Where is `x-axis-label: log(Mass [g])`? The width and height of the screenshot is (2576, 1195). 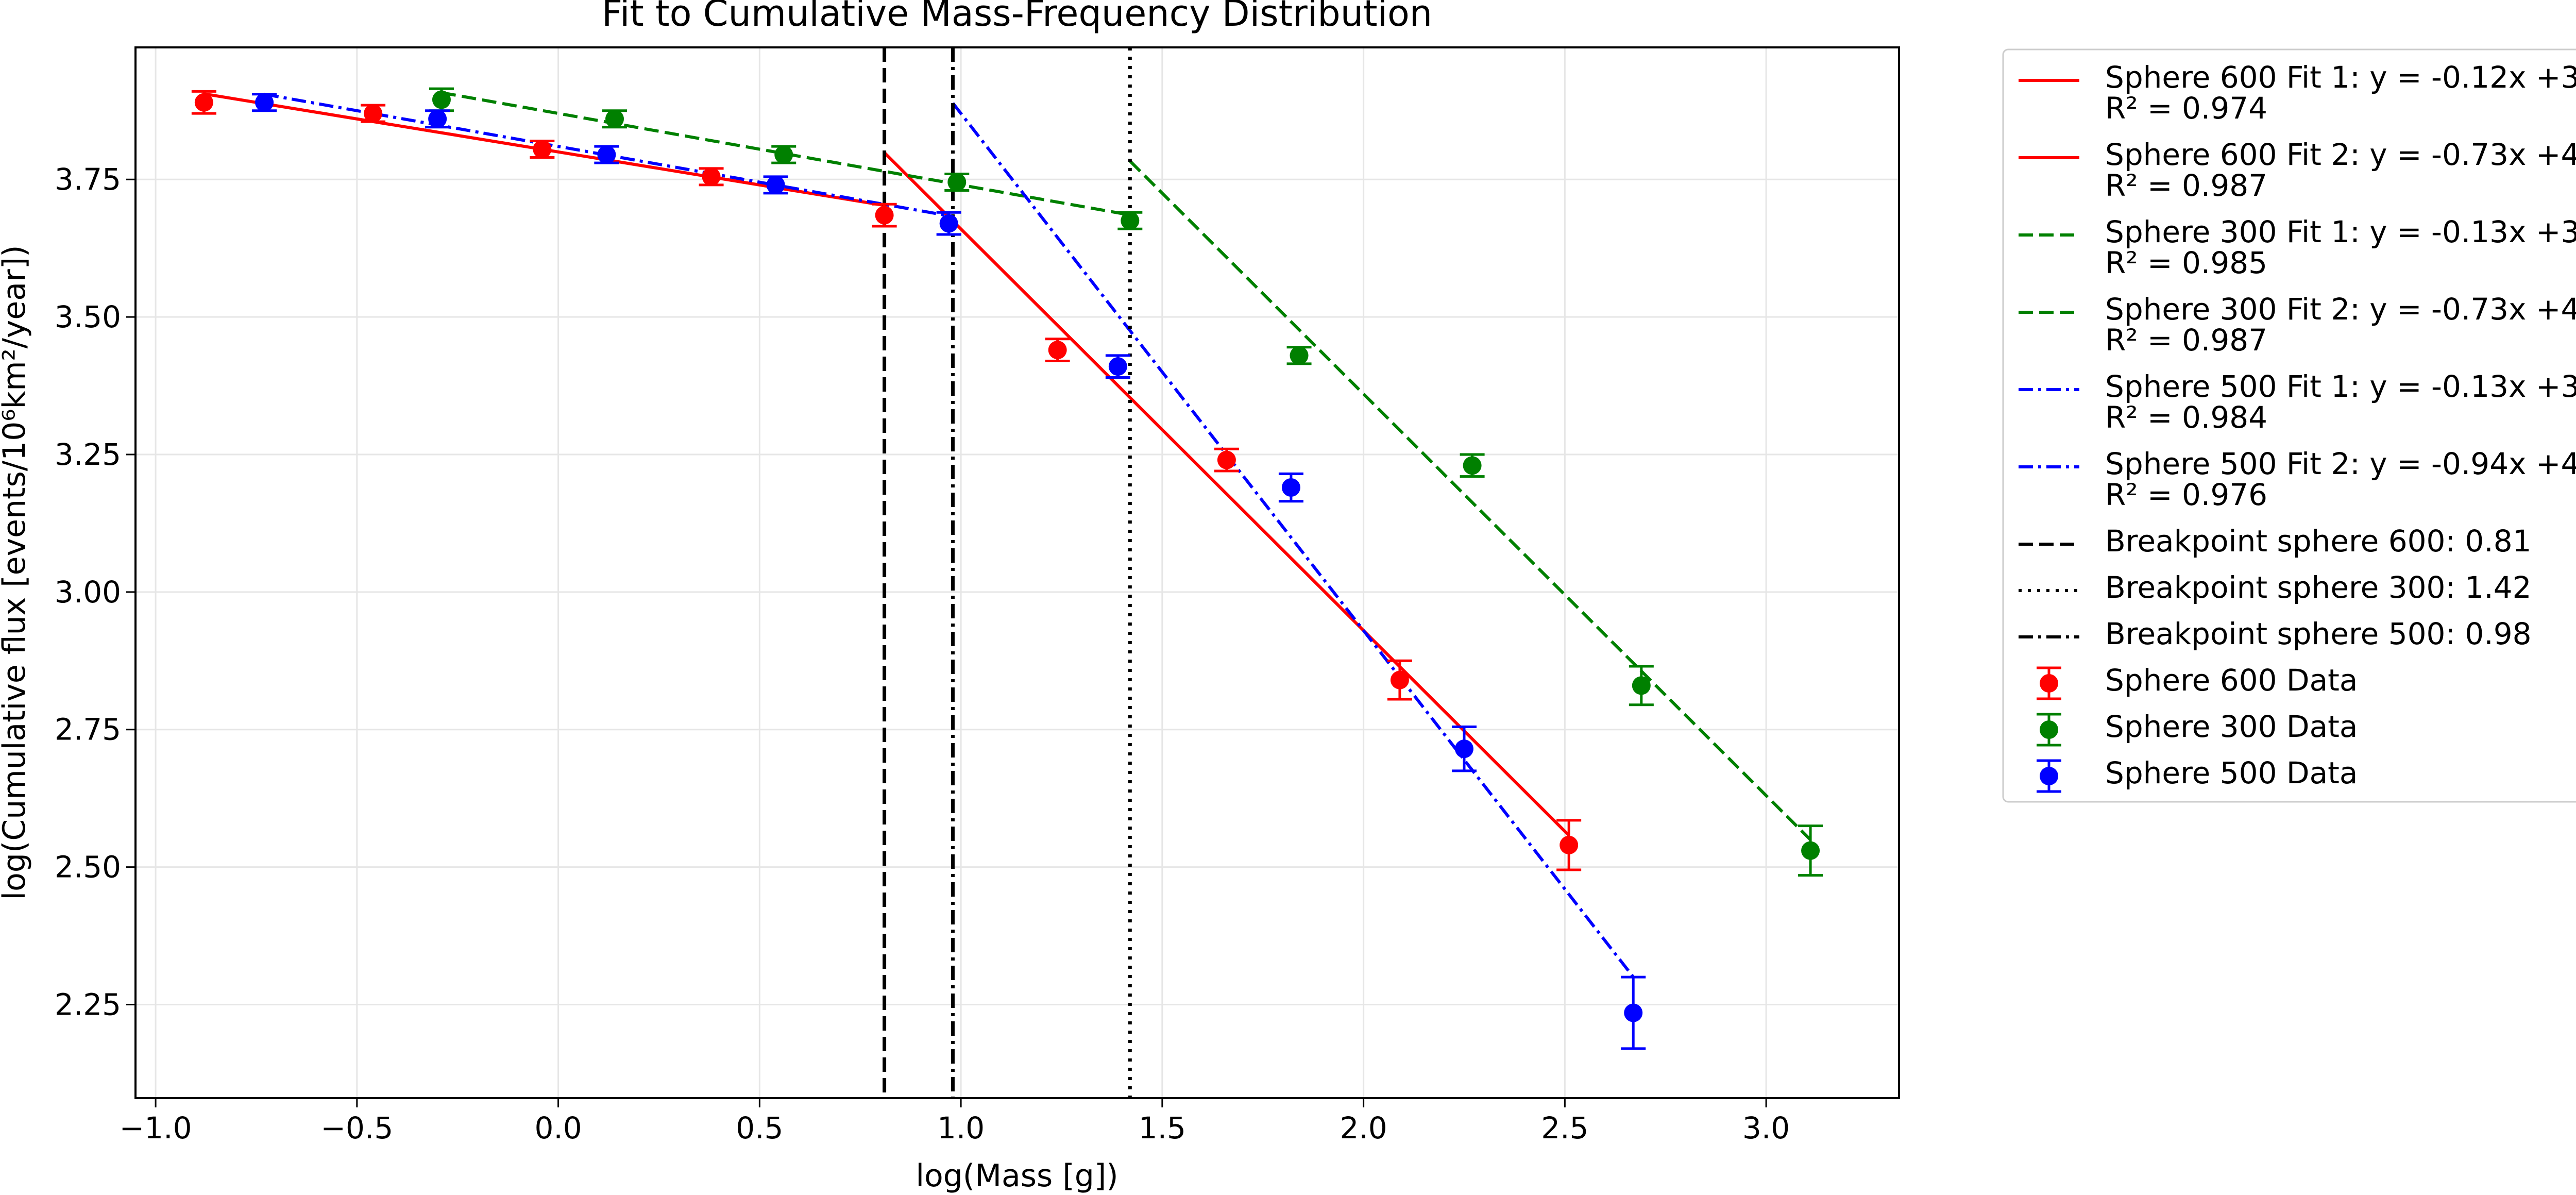
x-axis-label: log(Mass [g]) is located at coordinates (1017, 1176).